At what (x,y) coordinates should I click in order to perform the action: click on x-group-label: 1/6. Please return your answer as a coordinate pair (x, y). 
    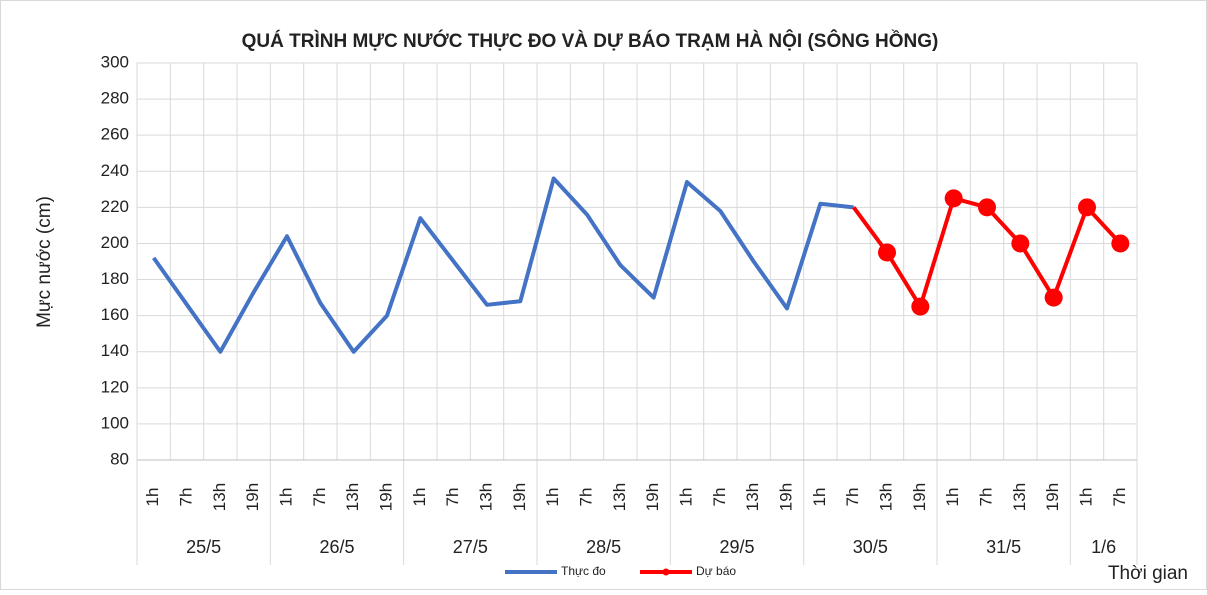
    Looking at the image, I should click on (1103, 547).